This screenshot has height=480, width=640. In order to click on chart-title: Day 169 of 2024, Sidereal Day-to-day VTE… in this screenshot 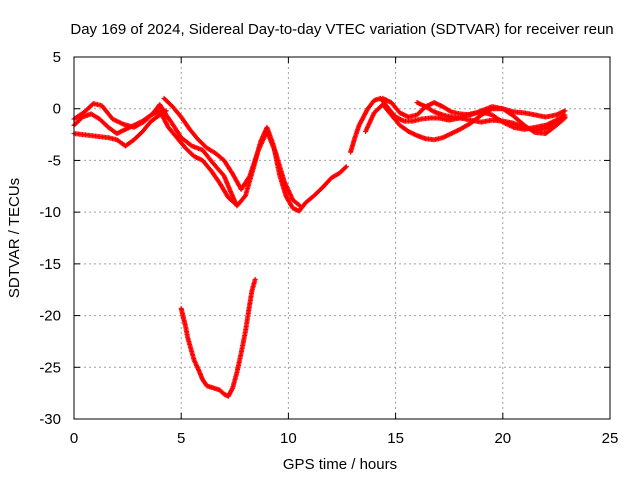, I will do `click(341, 29)`.